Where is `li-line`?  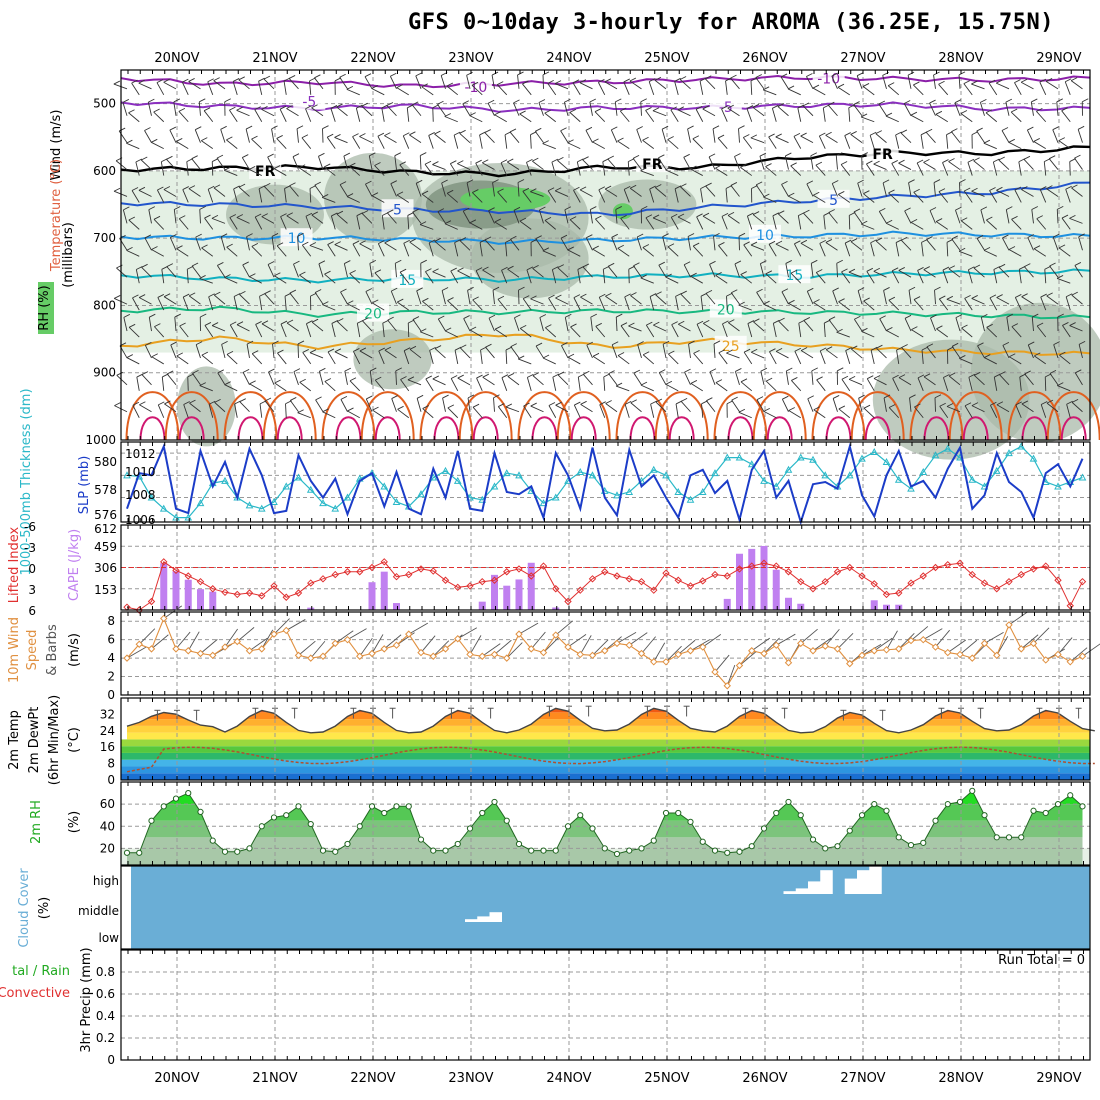 li-line is located at coordinates (604, 585).